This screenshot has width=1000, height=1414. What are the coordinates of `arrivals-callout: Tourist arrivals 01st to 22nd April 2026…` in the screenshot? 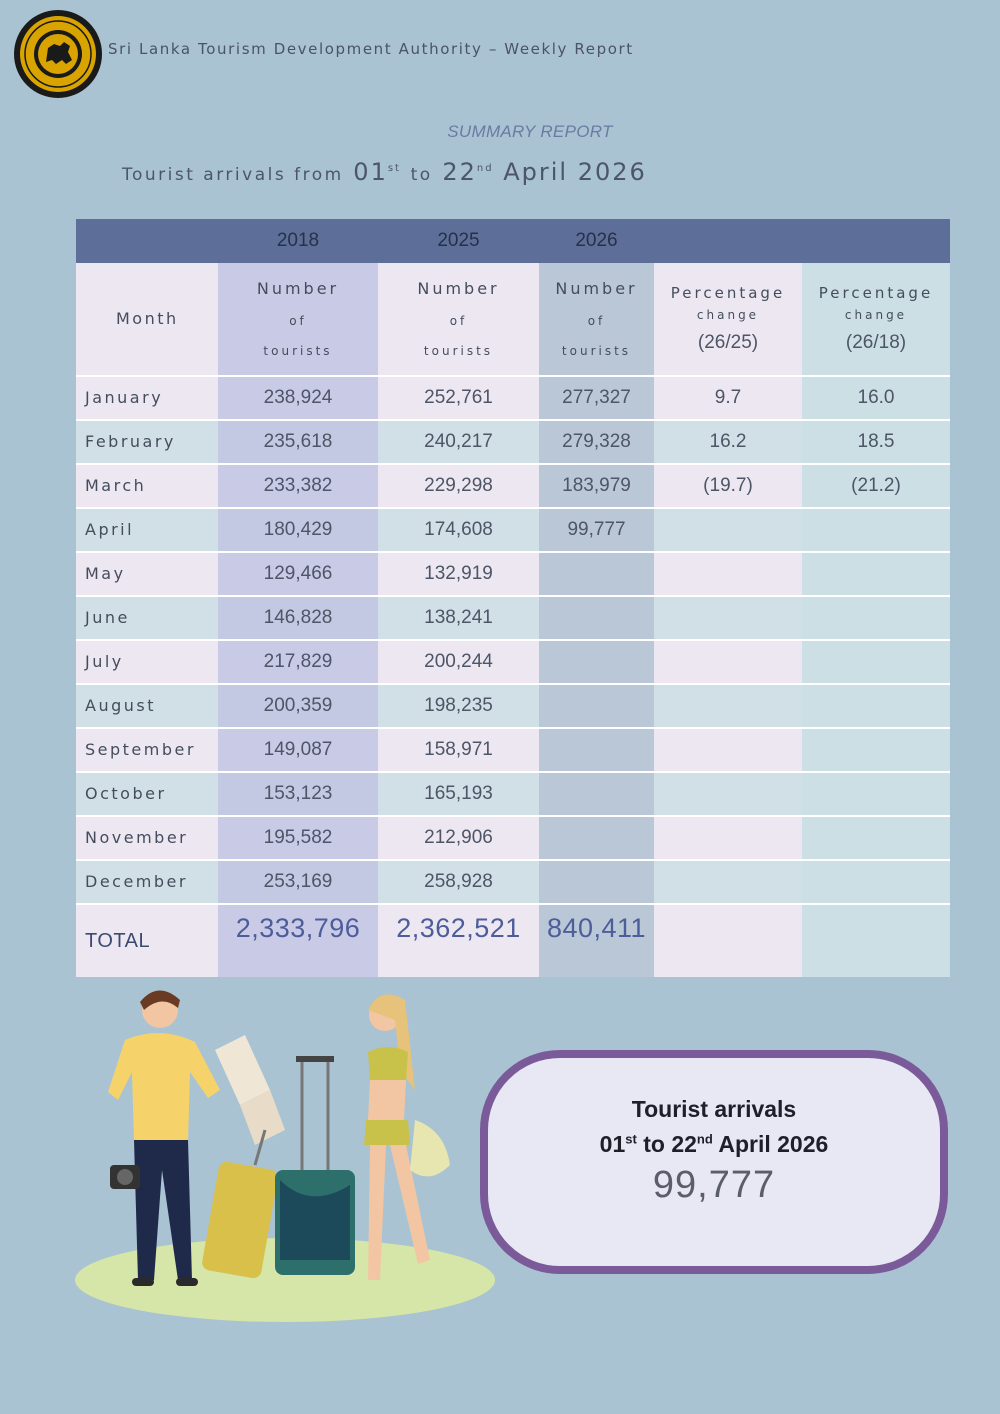 It's located at (714, 1162).